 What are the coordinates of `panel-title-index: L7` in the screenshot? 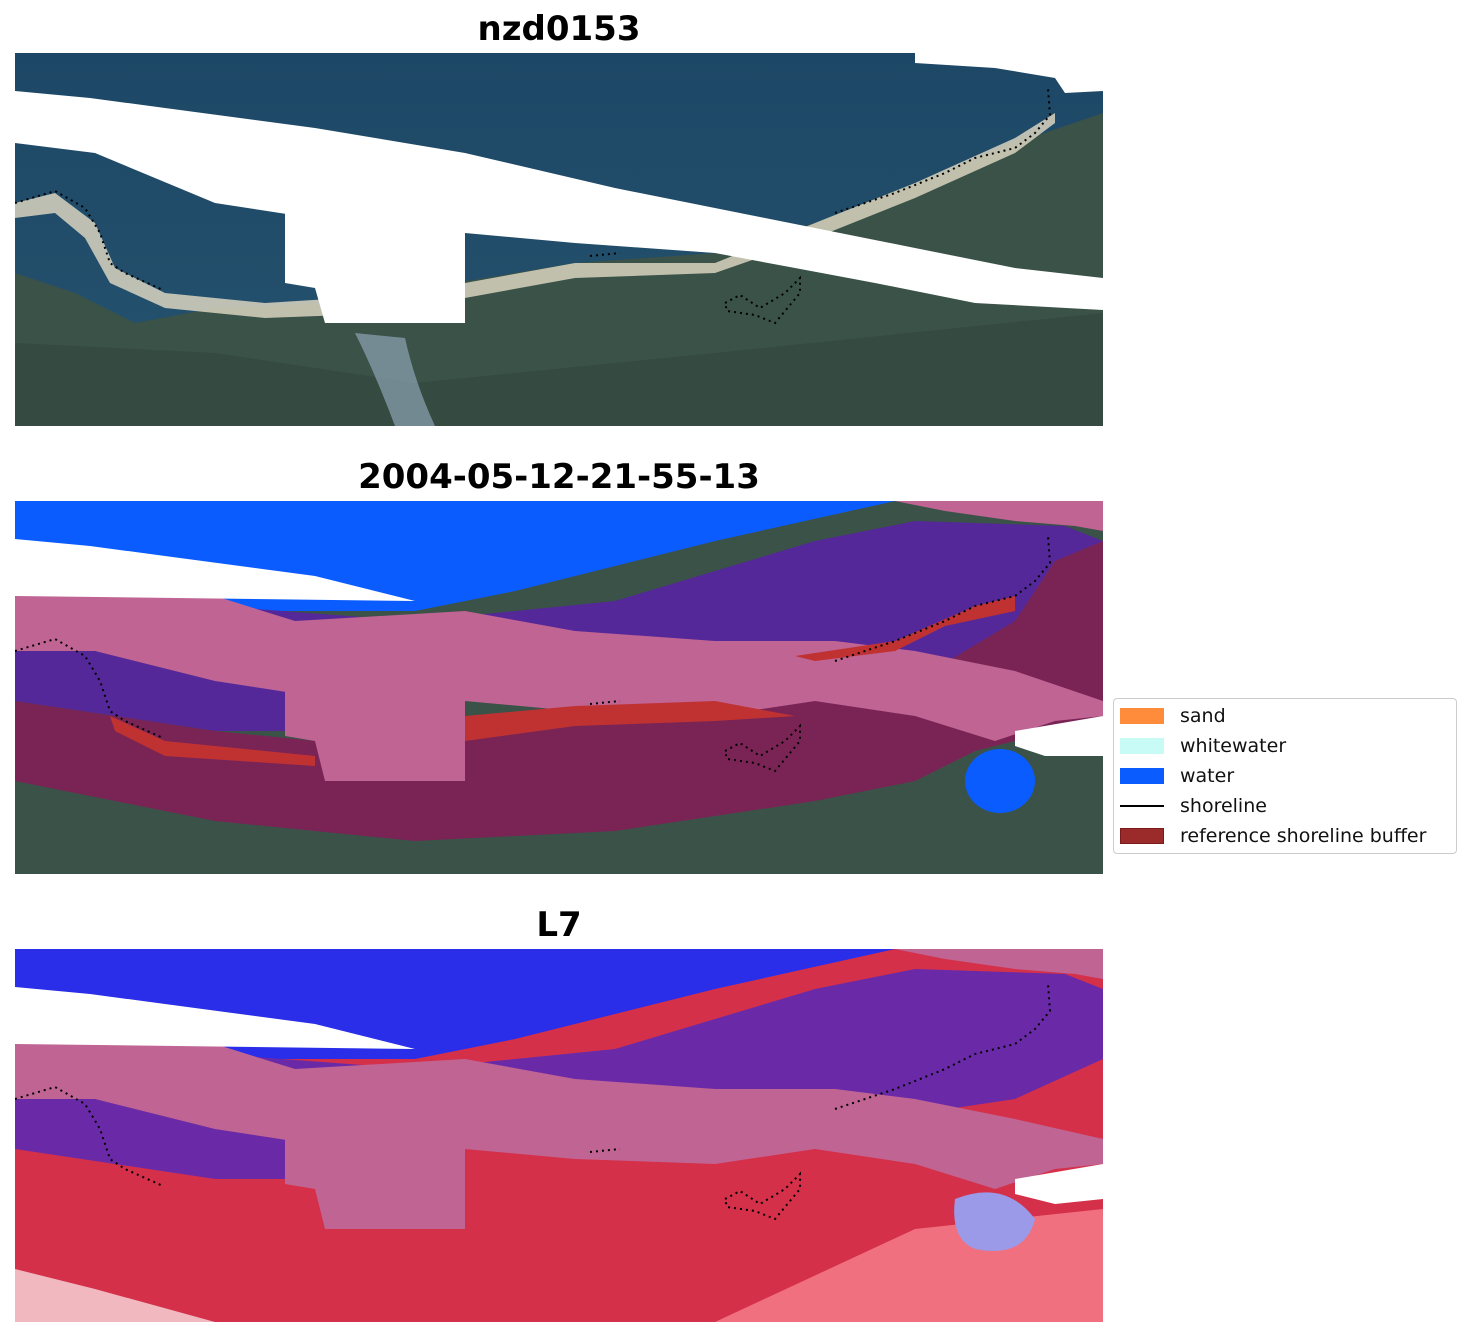 It's located at (559, 925).